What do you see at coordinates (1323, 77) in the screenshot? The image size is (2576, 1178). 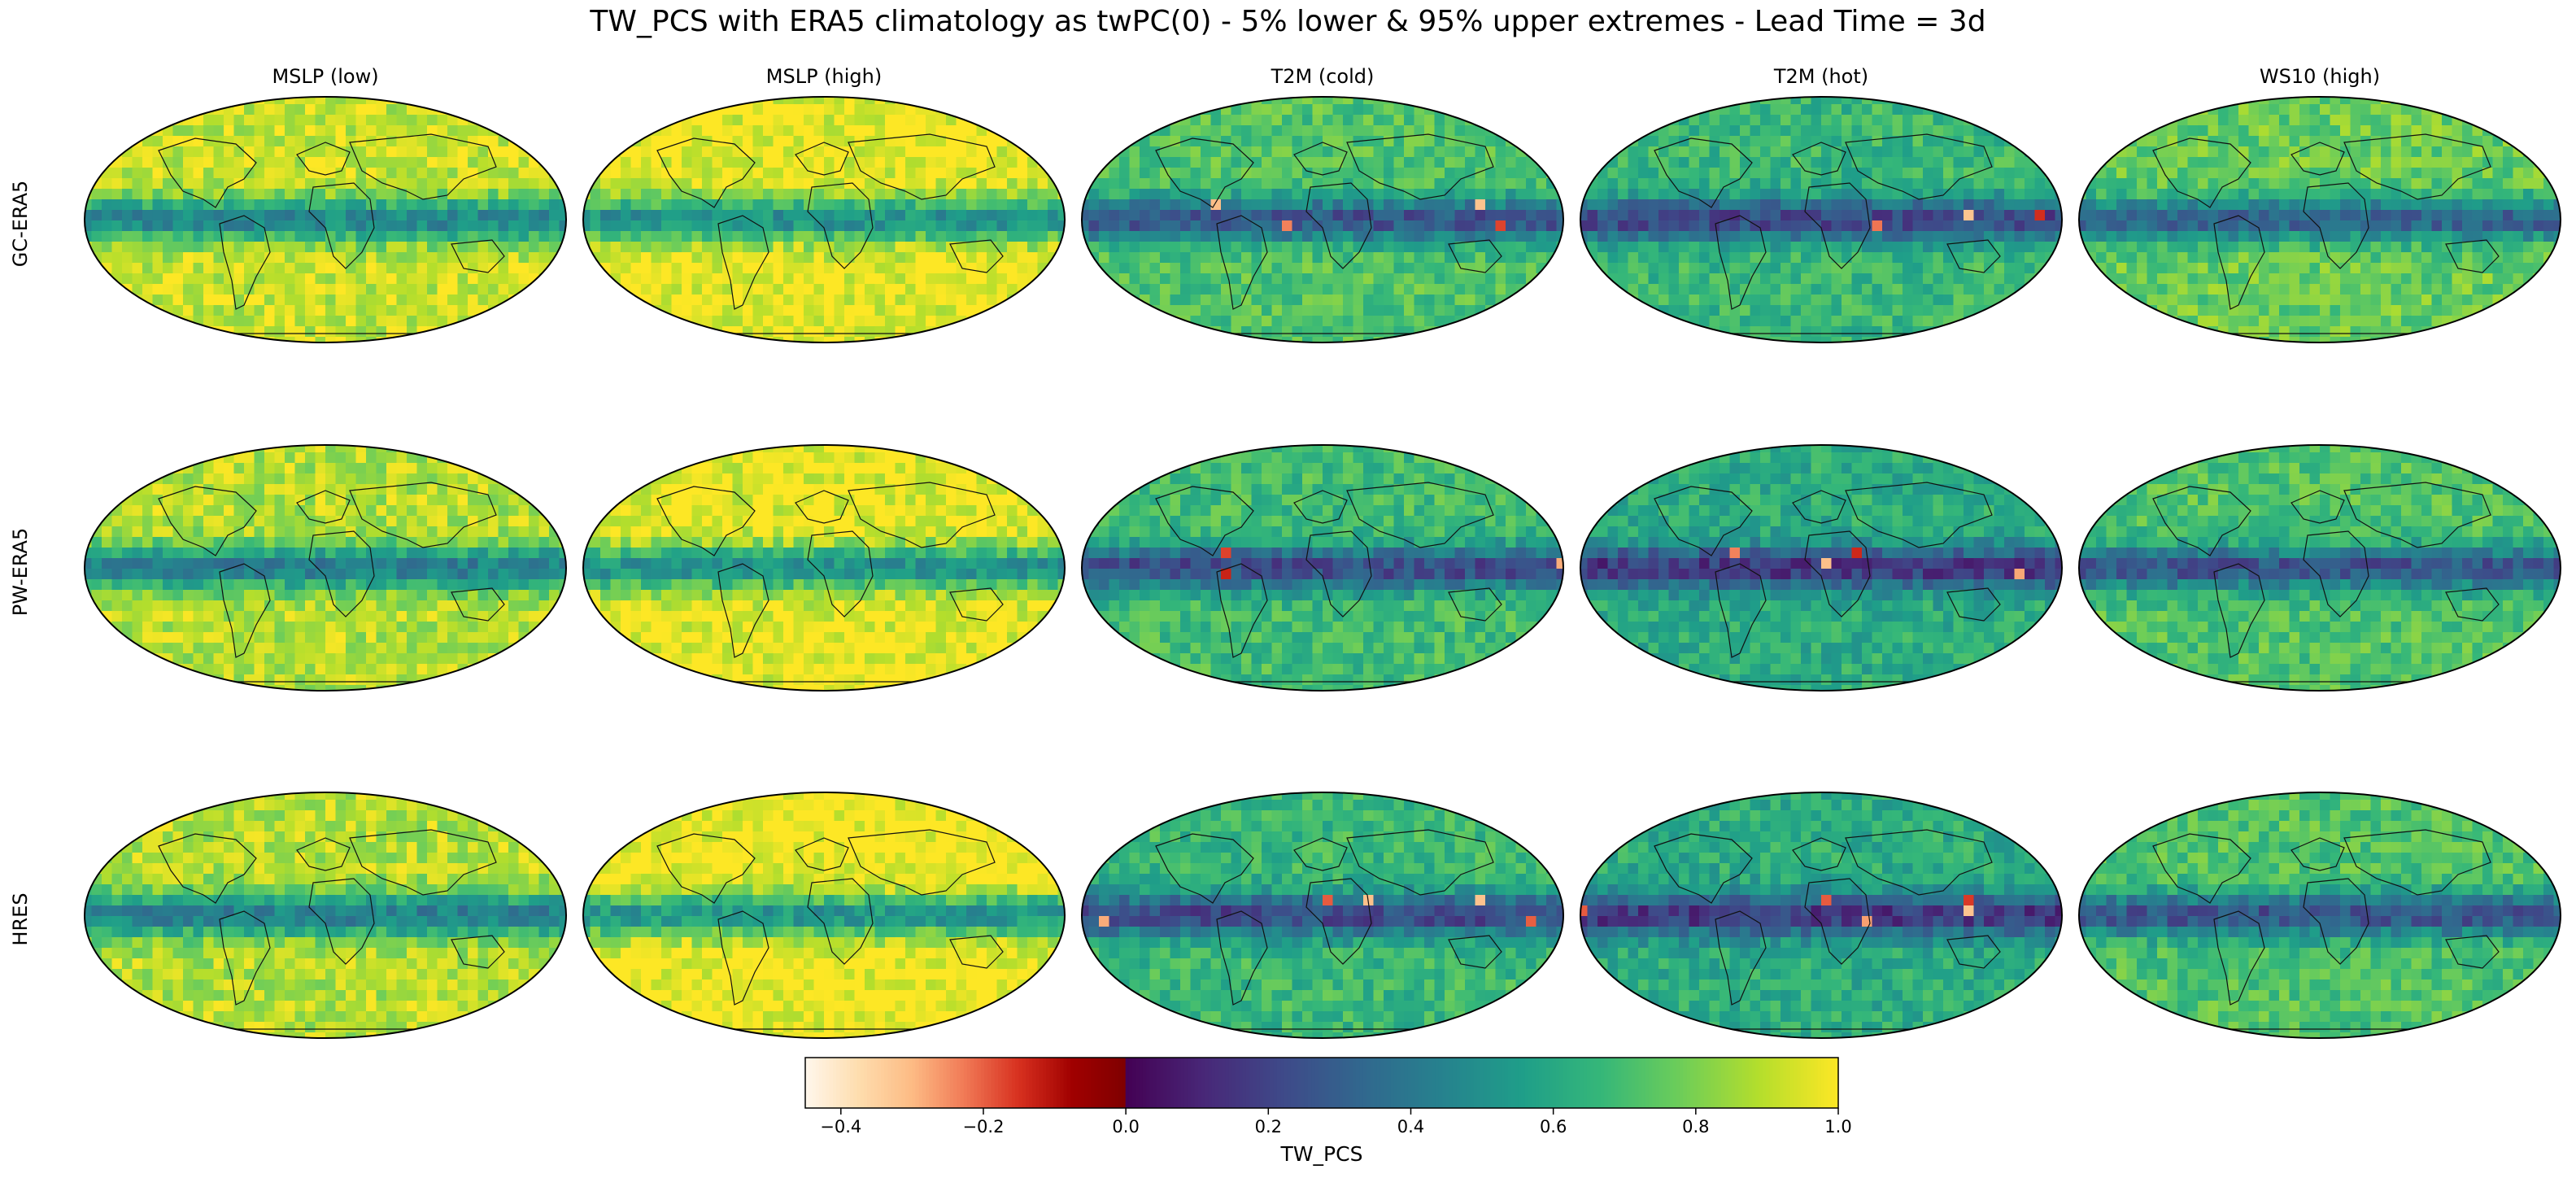 I see `column-title-t2m-cold: T2M (cold)` at bounding box center [1323, 77].